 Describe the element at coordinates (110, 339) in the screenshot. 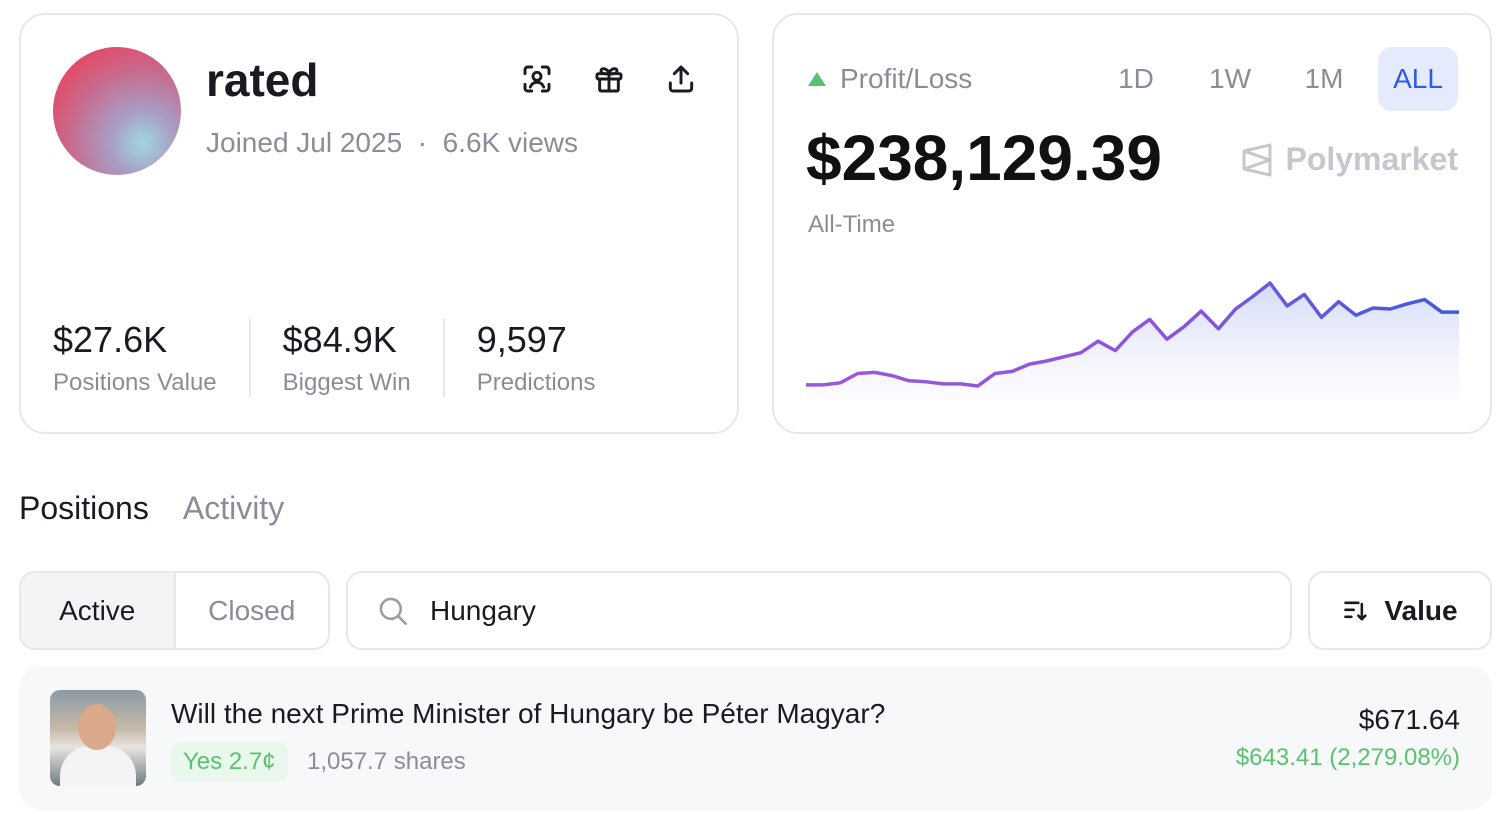

I see `stat-value: $27.6K` at that location.